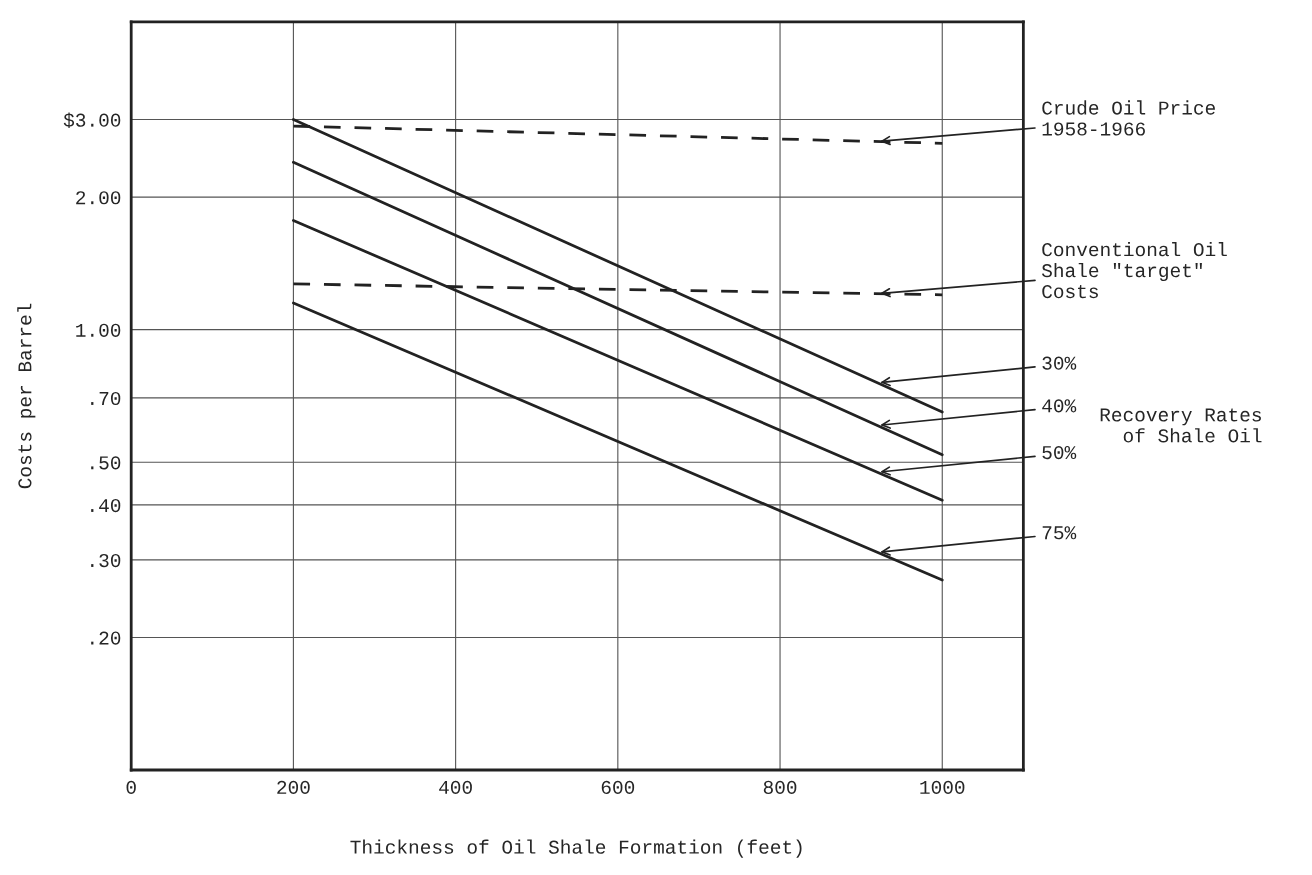 Image resolution: width=1312 pixels, height=875 pixels. Describe the element at coordinates (106, 505) in the screenshot. I see `y-tick-label: .40` at that location.